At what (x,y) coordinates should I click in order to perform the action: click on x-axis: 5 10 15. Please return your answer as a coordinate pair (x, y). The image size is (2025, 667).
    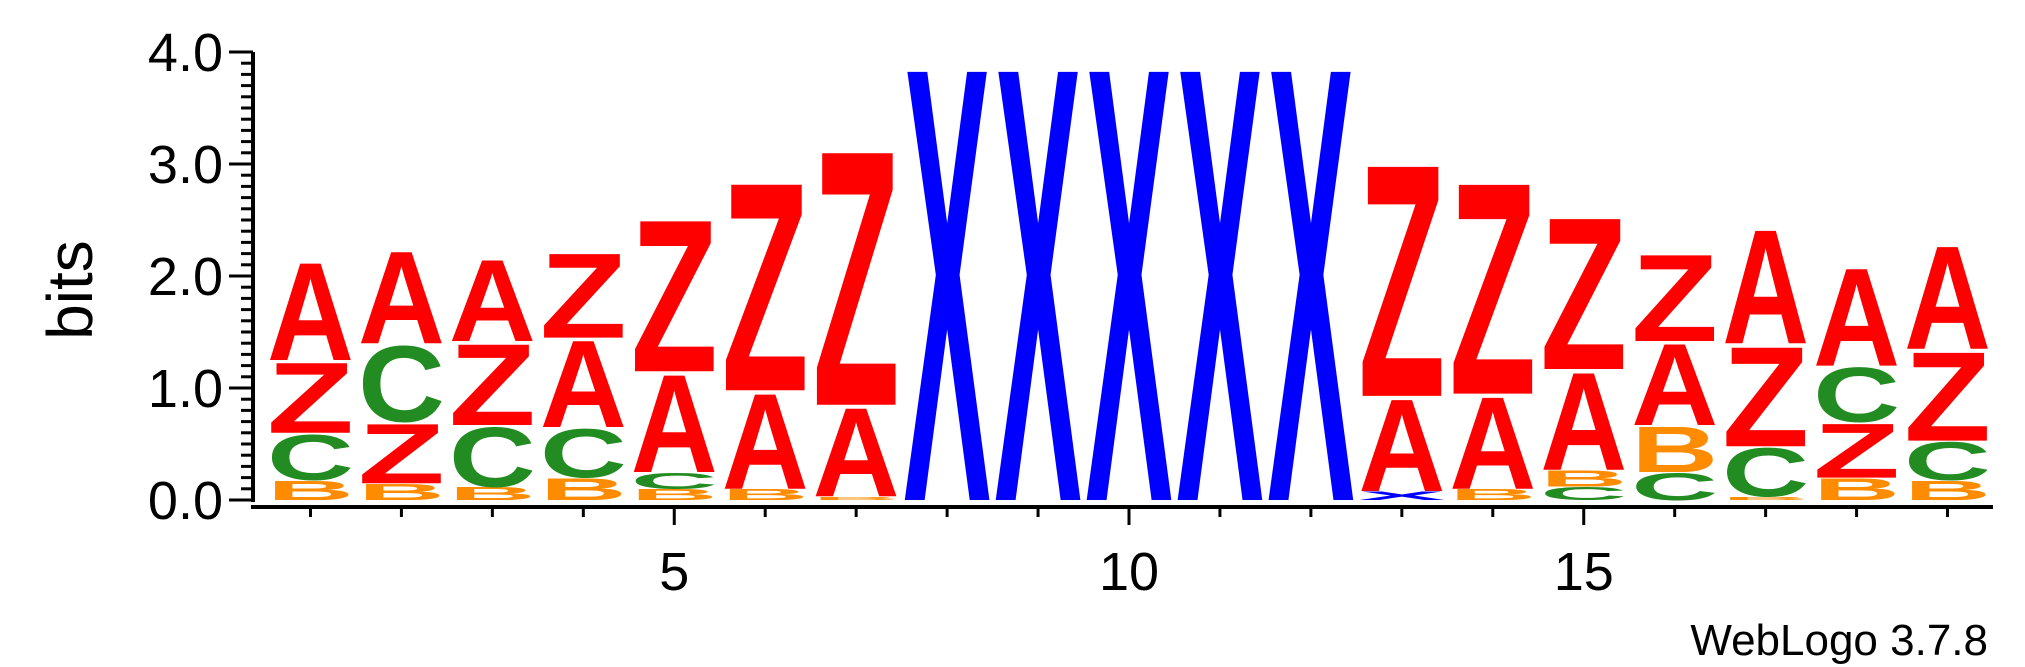
    Looking at the image, I should click on (1122, 553).